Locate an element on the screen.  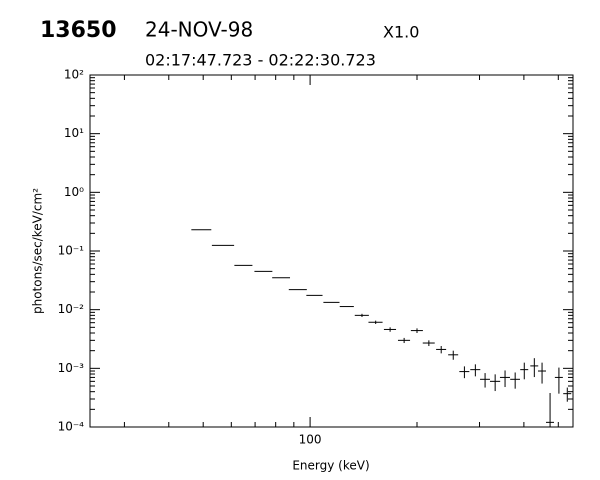
y-tick-label: 10⁻⁴ is located at coordinates (71, 427).